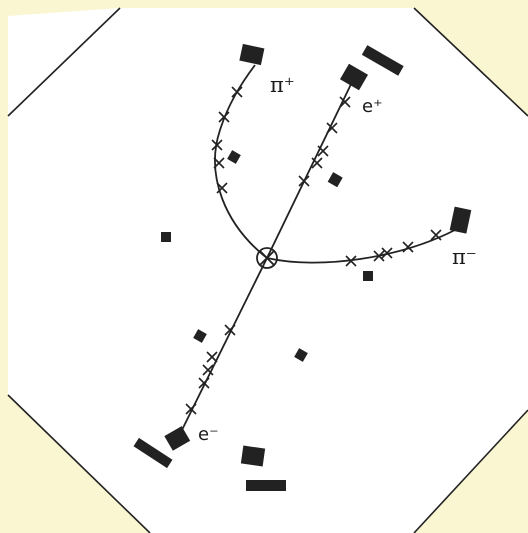 This screenshot has height=533, width=528. What do you see at coordinates (470, 62) in the screenshot?
I see `boundary-top-right` at bounding box center [470, 62].